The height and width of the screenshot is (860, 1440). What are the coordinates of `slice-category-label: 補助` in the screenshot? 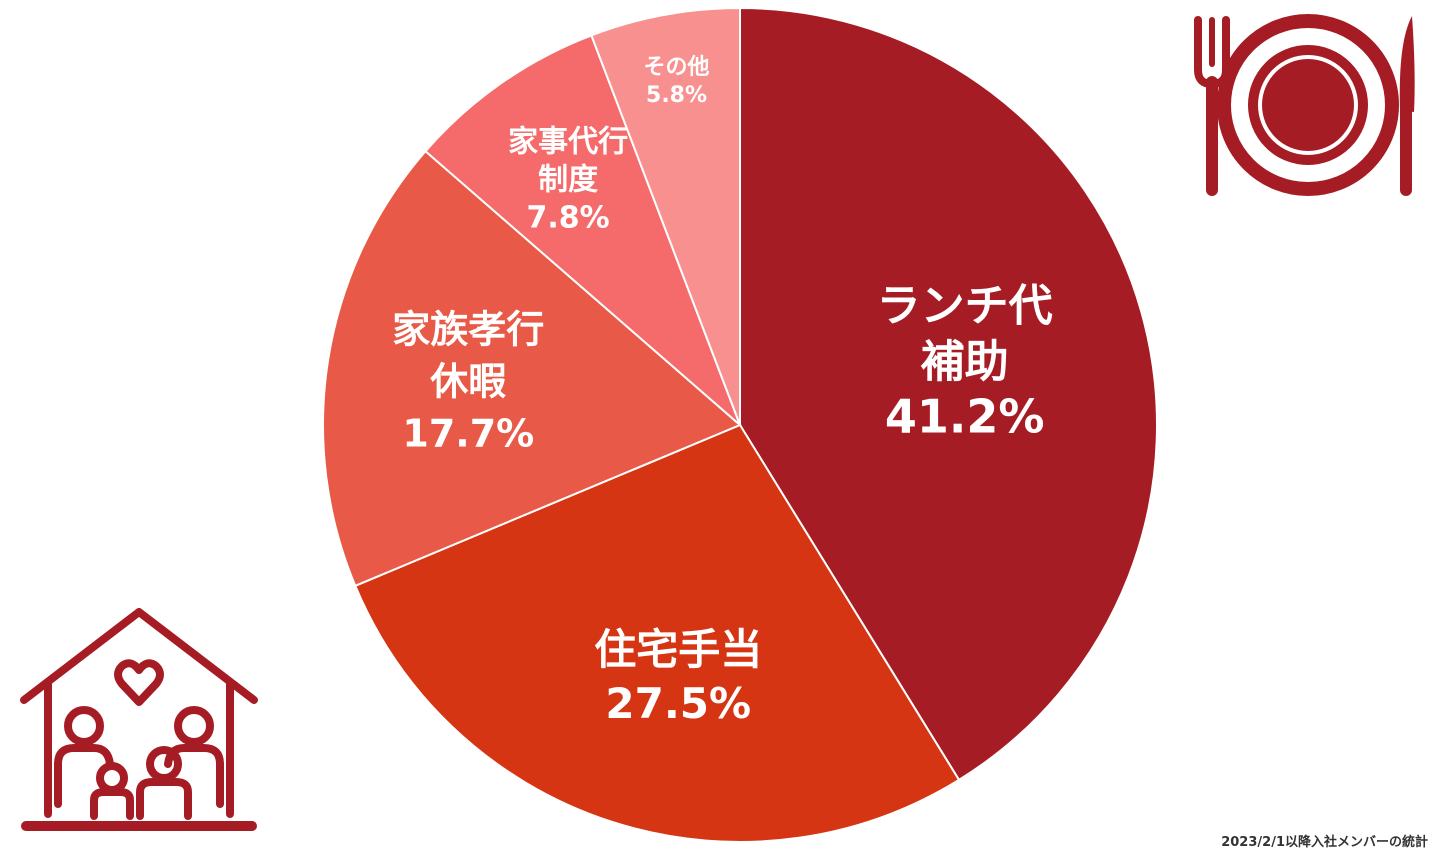 It's located at (965, 362).